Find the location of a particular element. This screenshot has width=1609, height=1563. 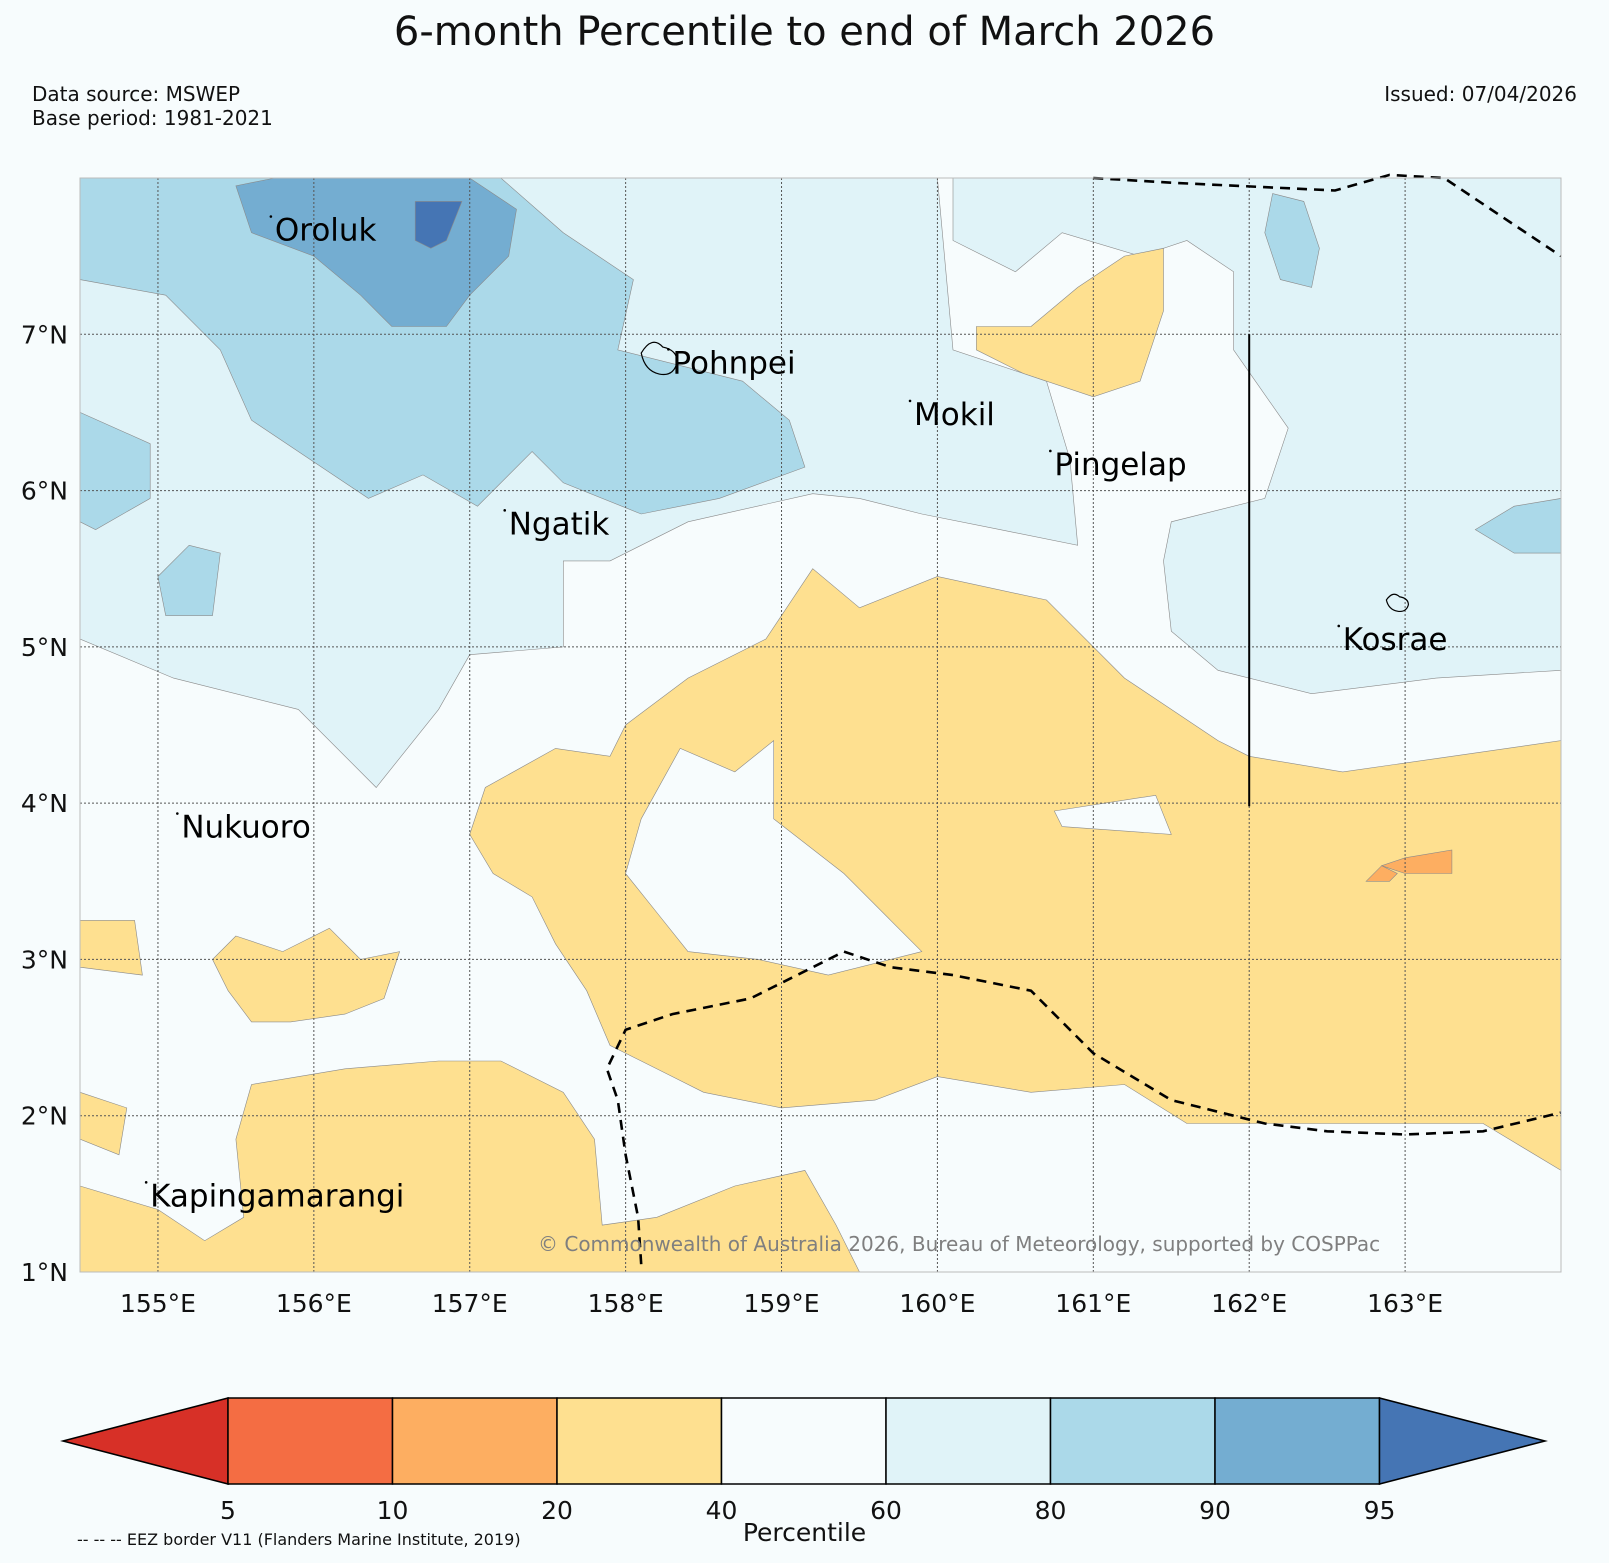

colorbar-tick-label: 40 is located at coordinates (722, 1510).